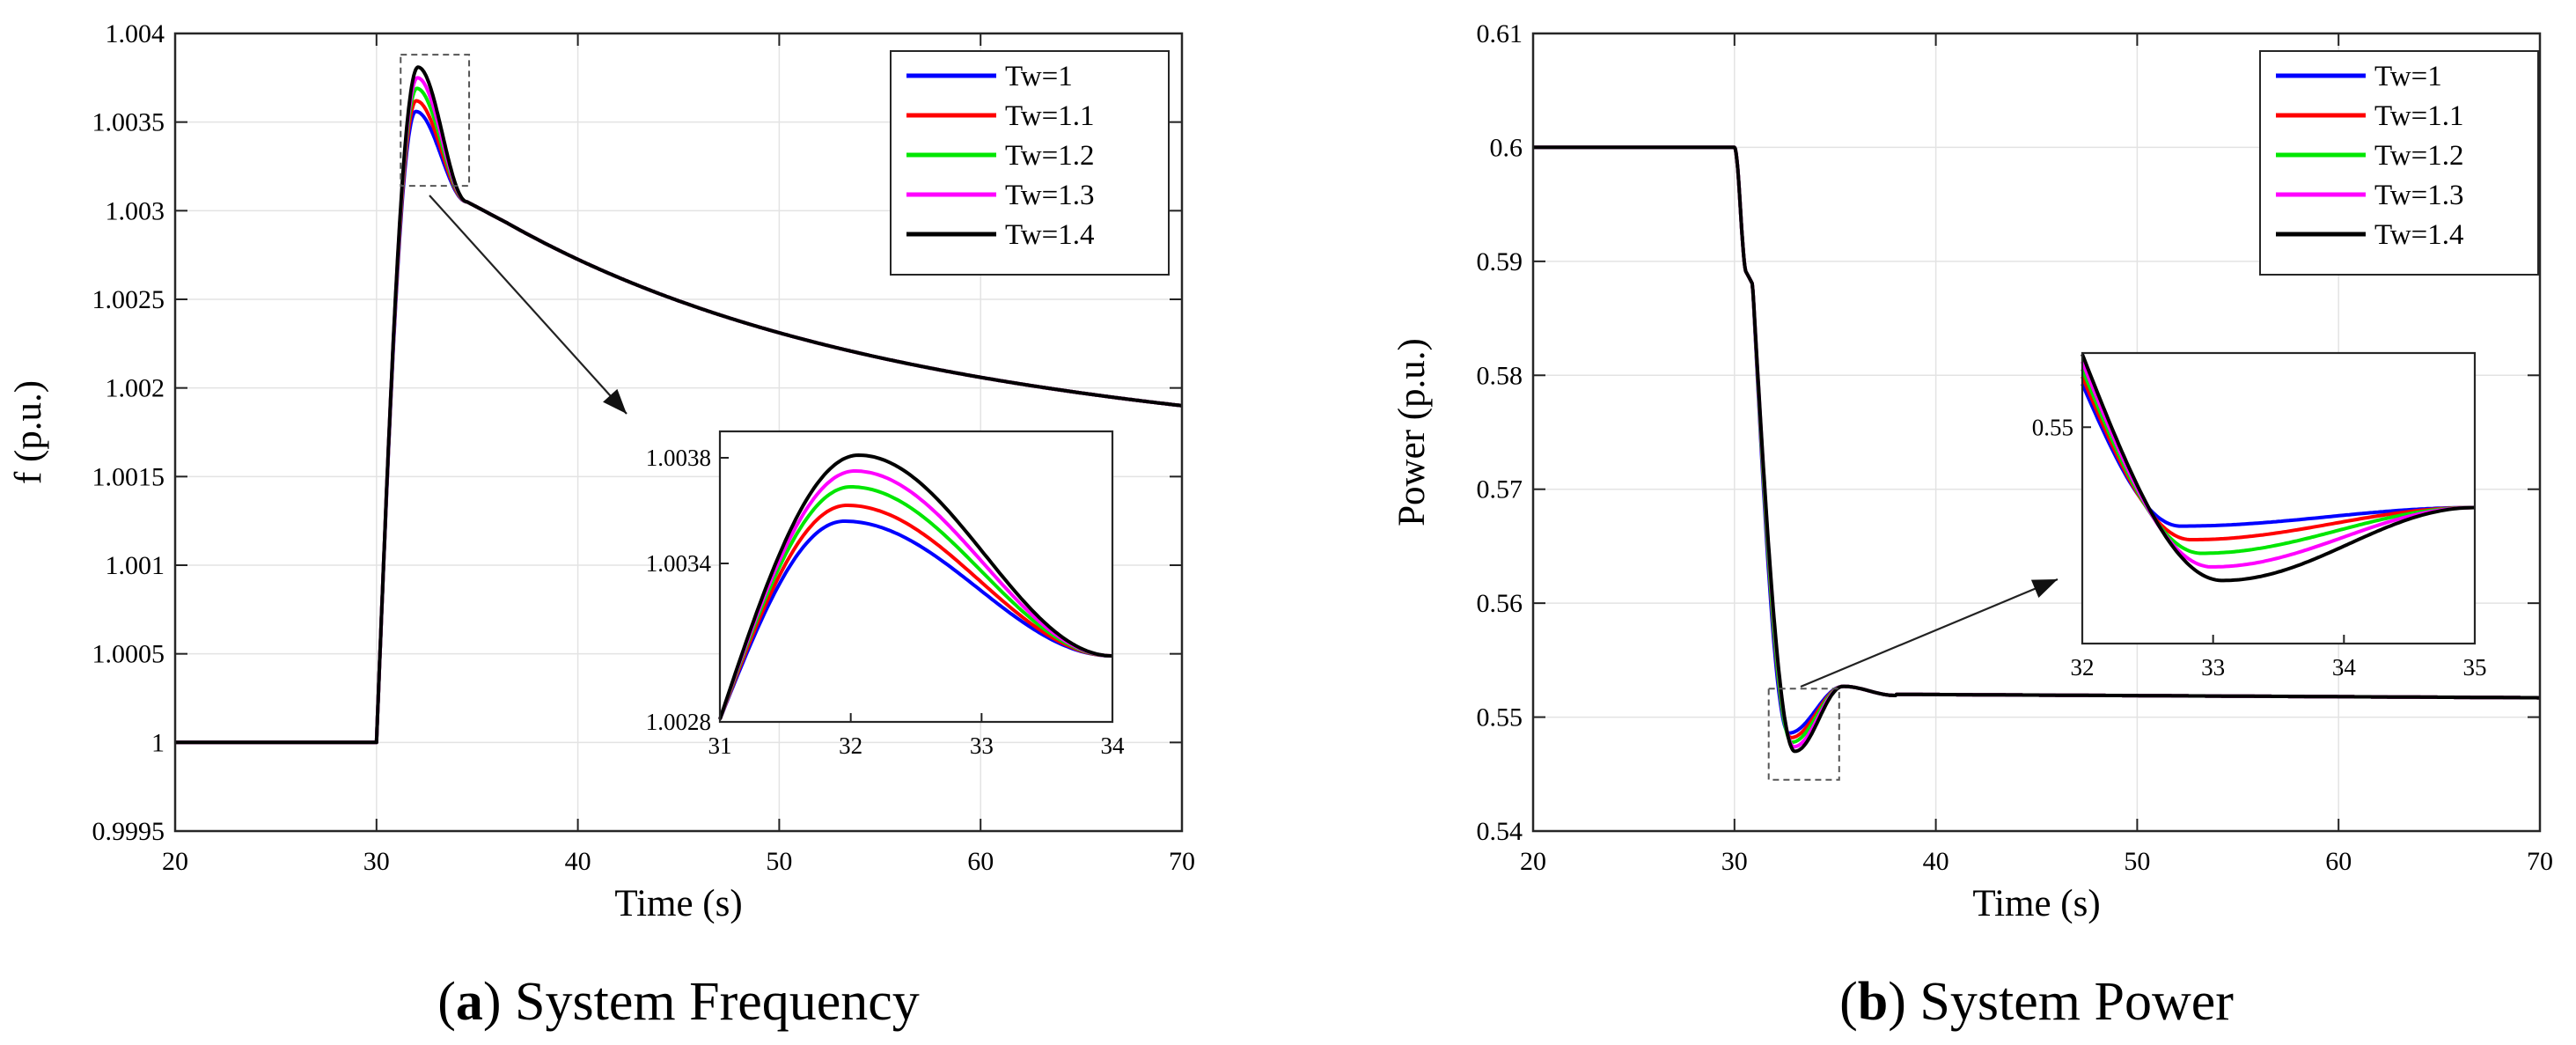  Describe the element at coordinates (1506, 147) in the screenshot. I see `y-tick-label: 0.6` at that location.